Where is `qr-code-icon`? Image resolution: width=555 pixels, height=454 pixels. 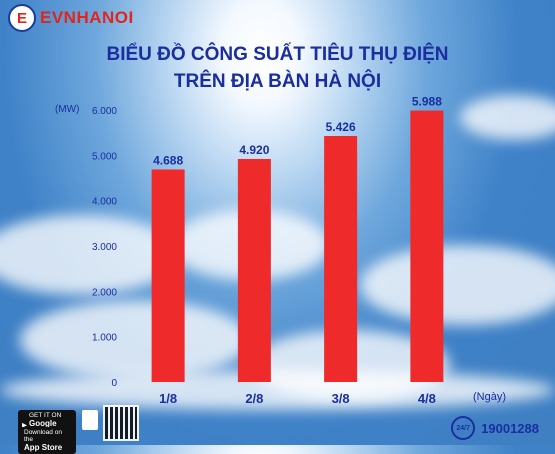 qr-code-icon is located at coordinates (121, 423).